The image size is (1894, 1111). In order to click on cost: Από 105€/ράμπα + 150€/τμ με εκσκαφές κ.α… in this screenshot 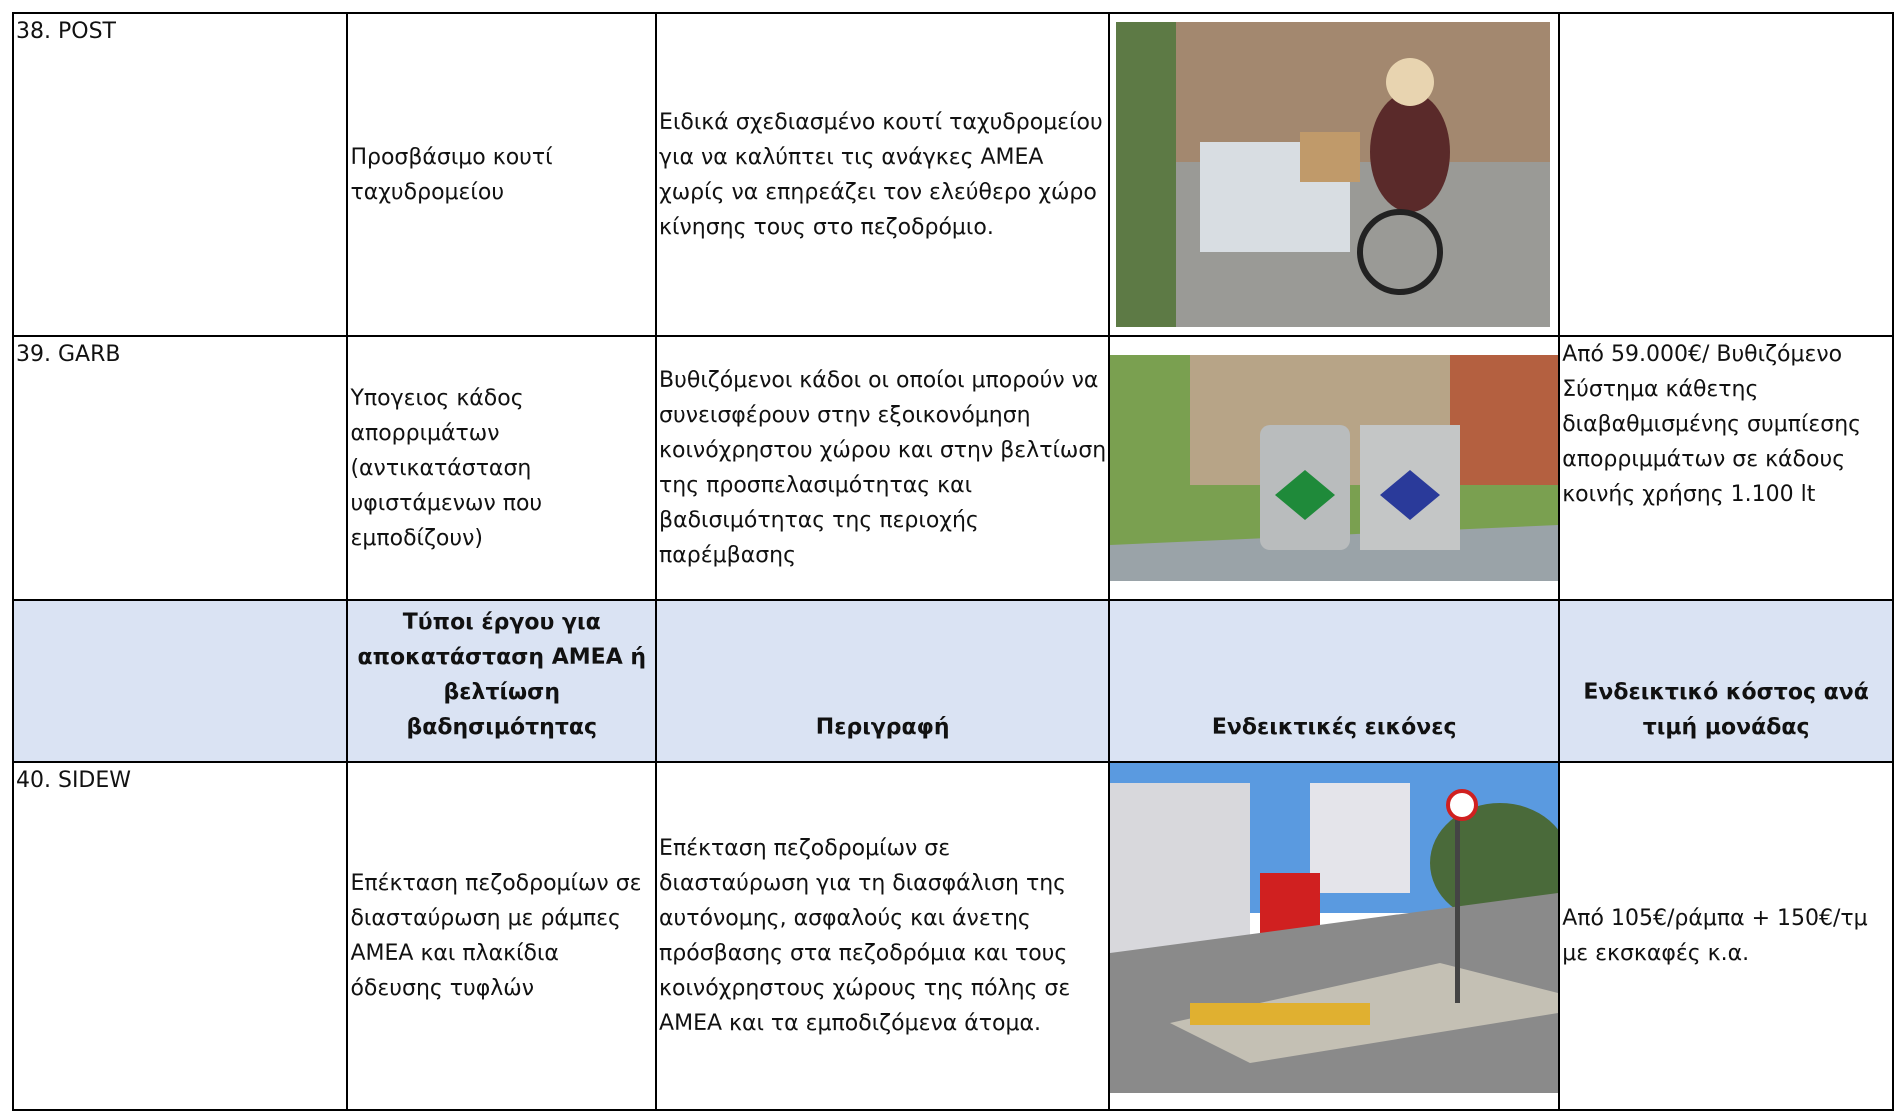, I will do `click(1726, 936)`.